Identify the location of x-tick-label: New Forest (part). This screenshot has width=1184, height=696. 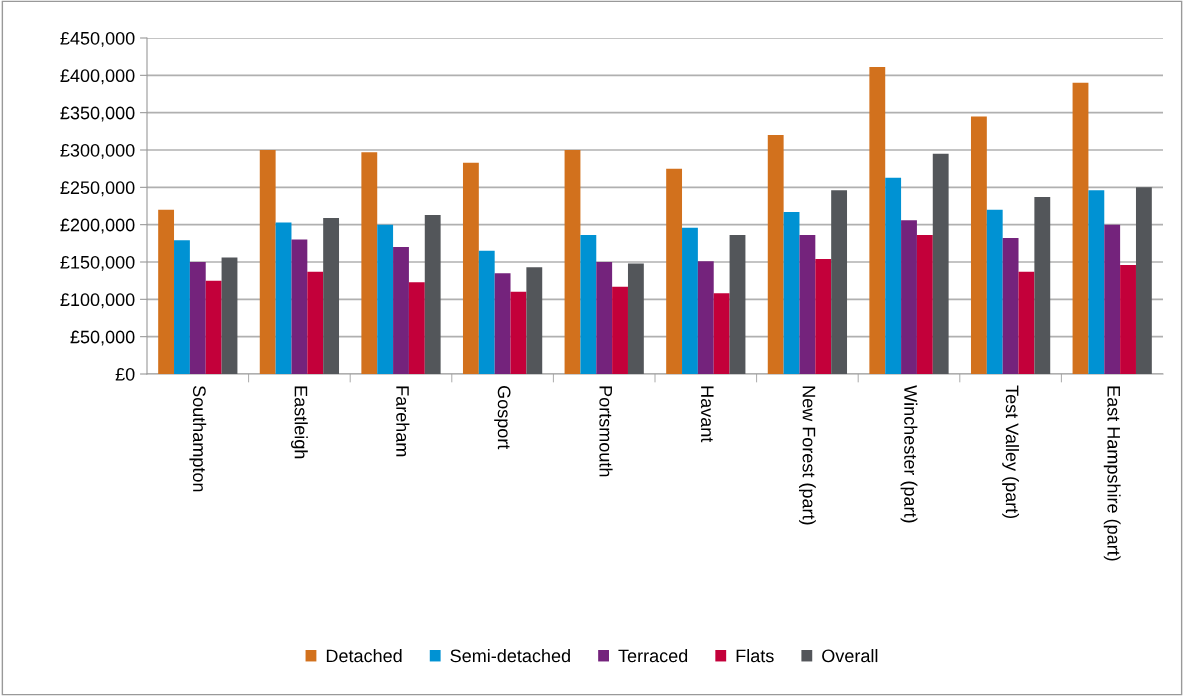
(807, 455).